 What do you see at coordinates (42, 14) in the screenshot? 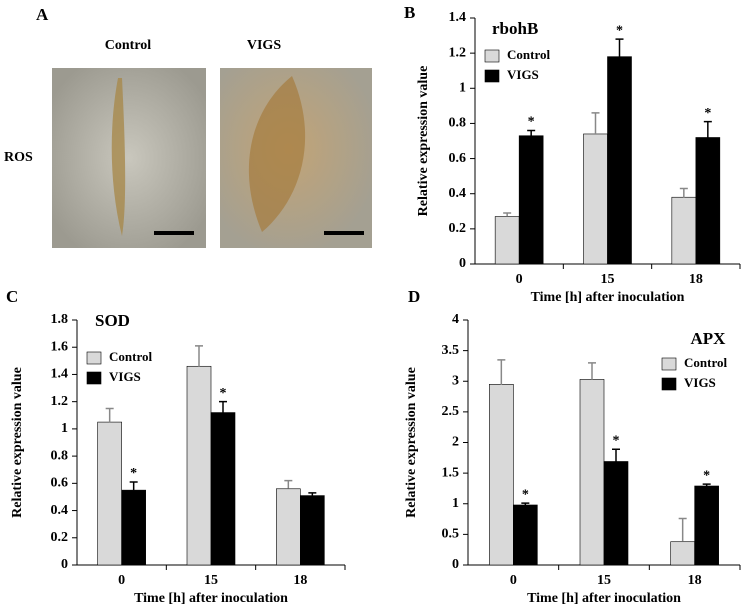
I see `panel-label: A` at bounding box center [42, 14].